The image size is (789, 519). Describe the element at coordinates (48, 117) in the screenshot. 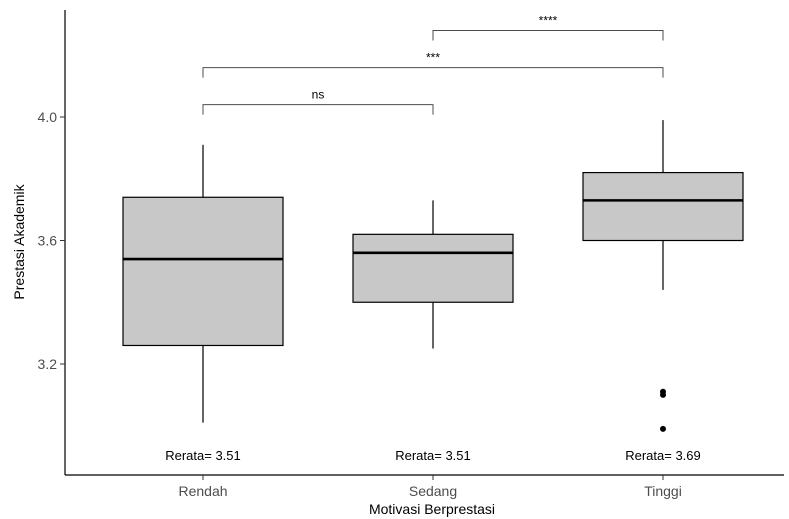

I see `y-tick-label: 4.0` at that location.